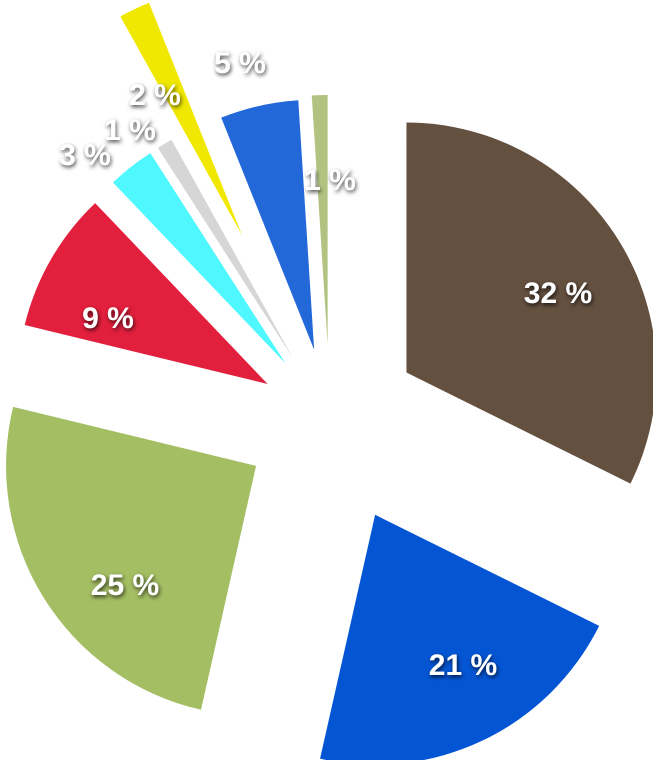  Describe the element at coordinates (125, 585) in the screenshot. I see `data-label: 25 %` at that location.